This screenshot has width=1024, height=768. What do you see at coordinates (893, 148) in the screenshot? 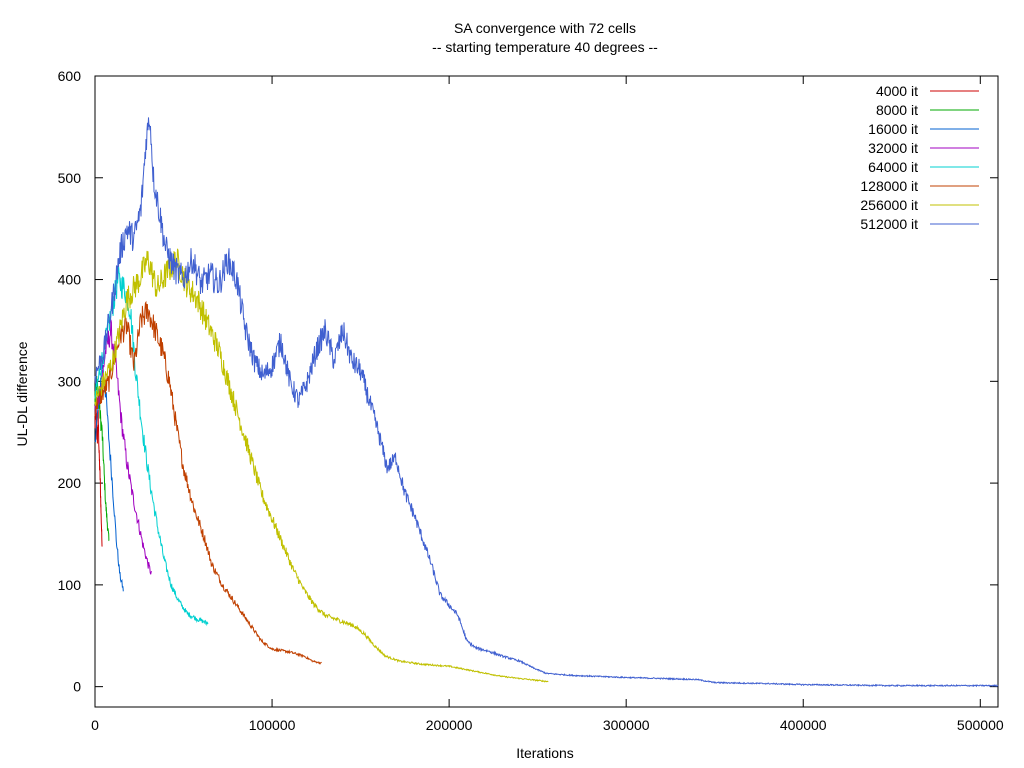
I see `legend-label: 32000 it` at bounding box center [893, 148].